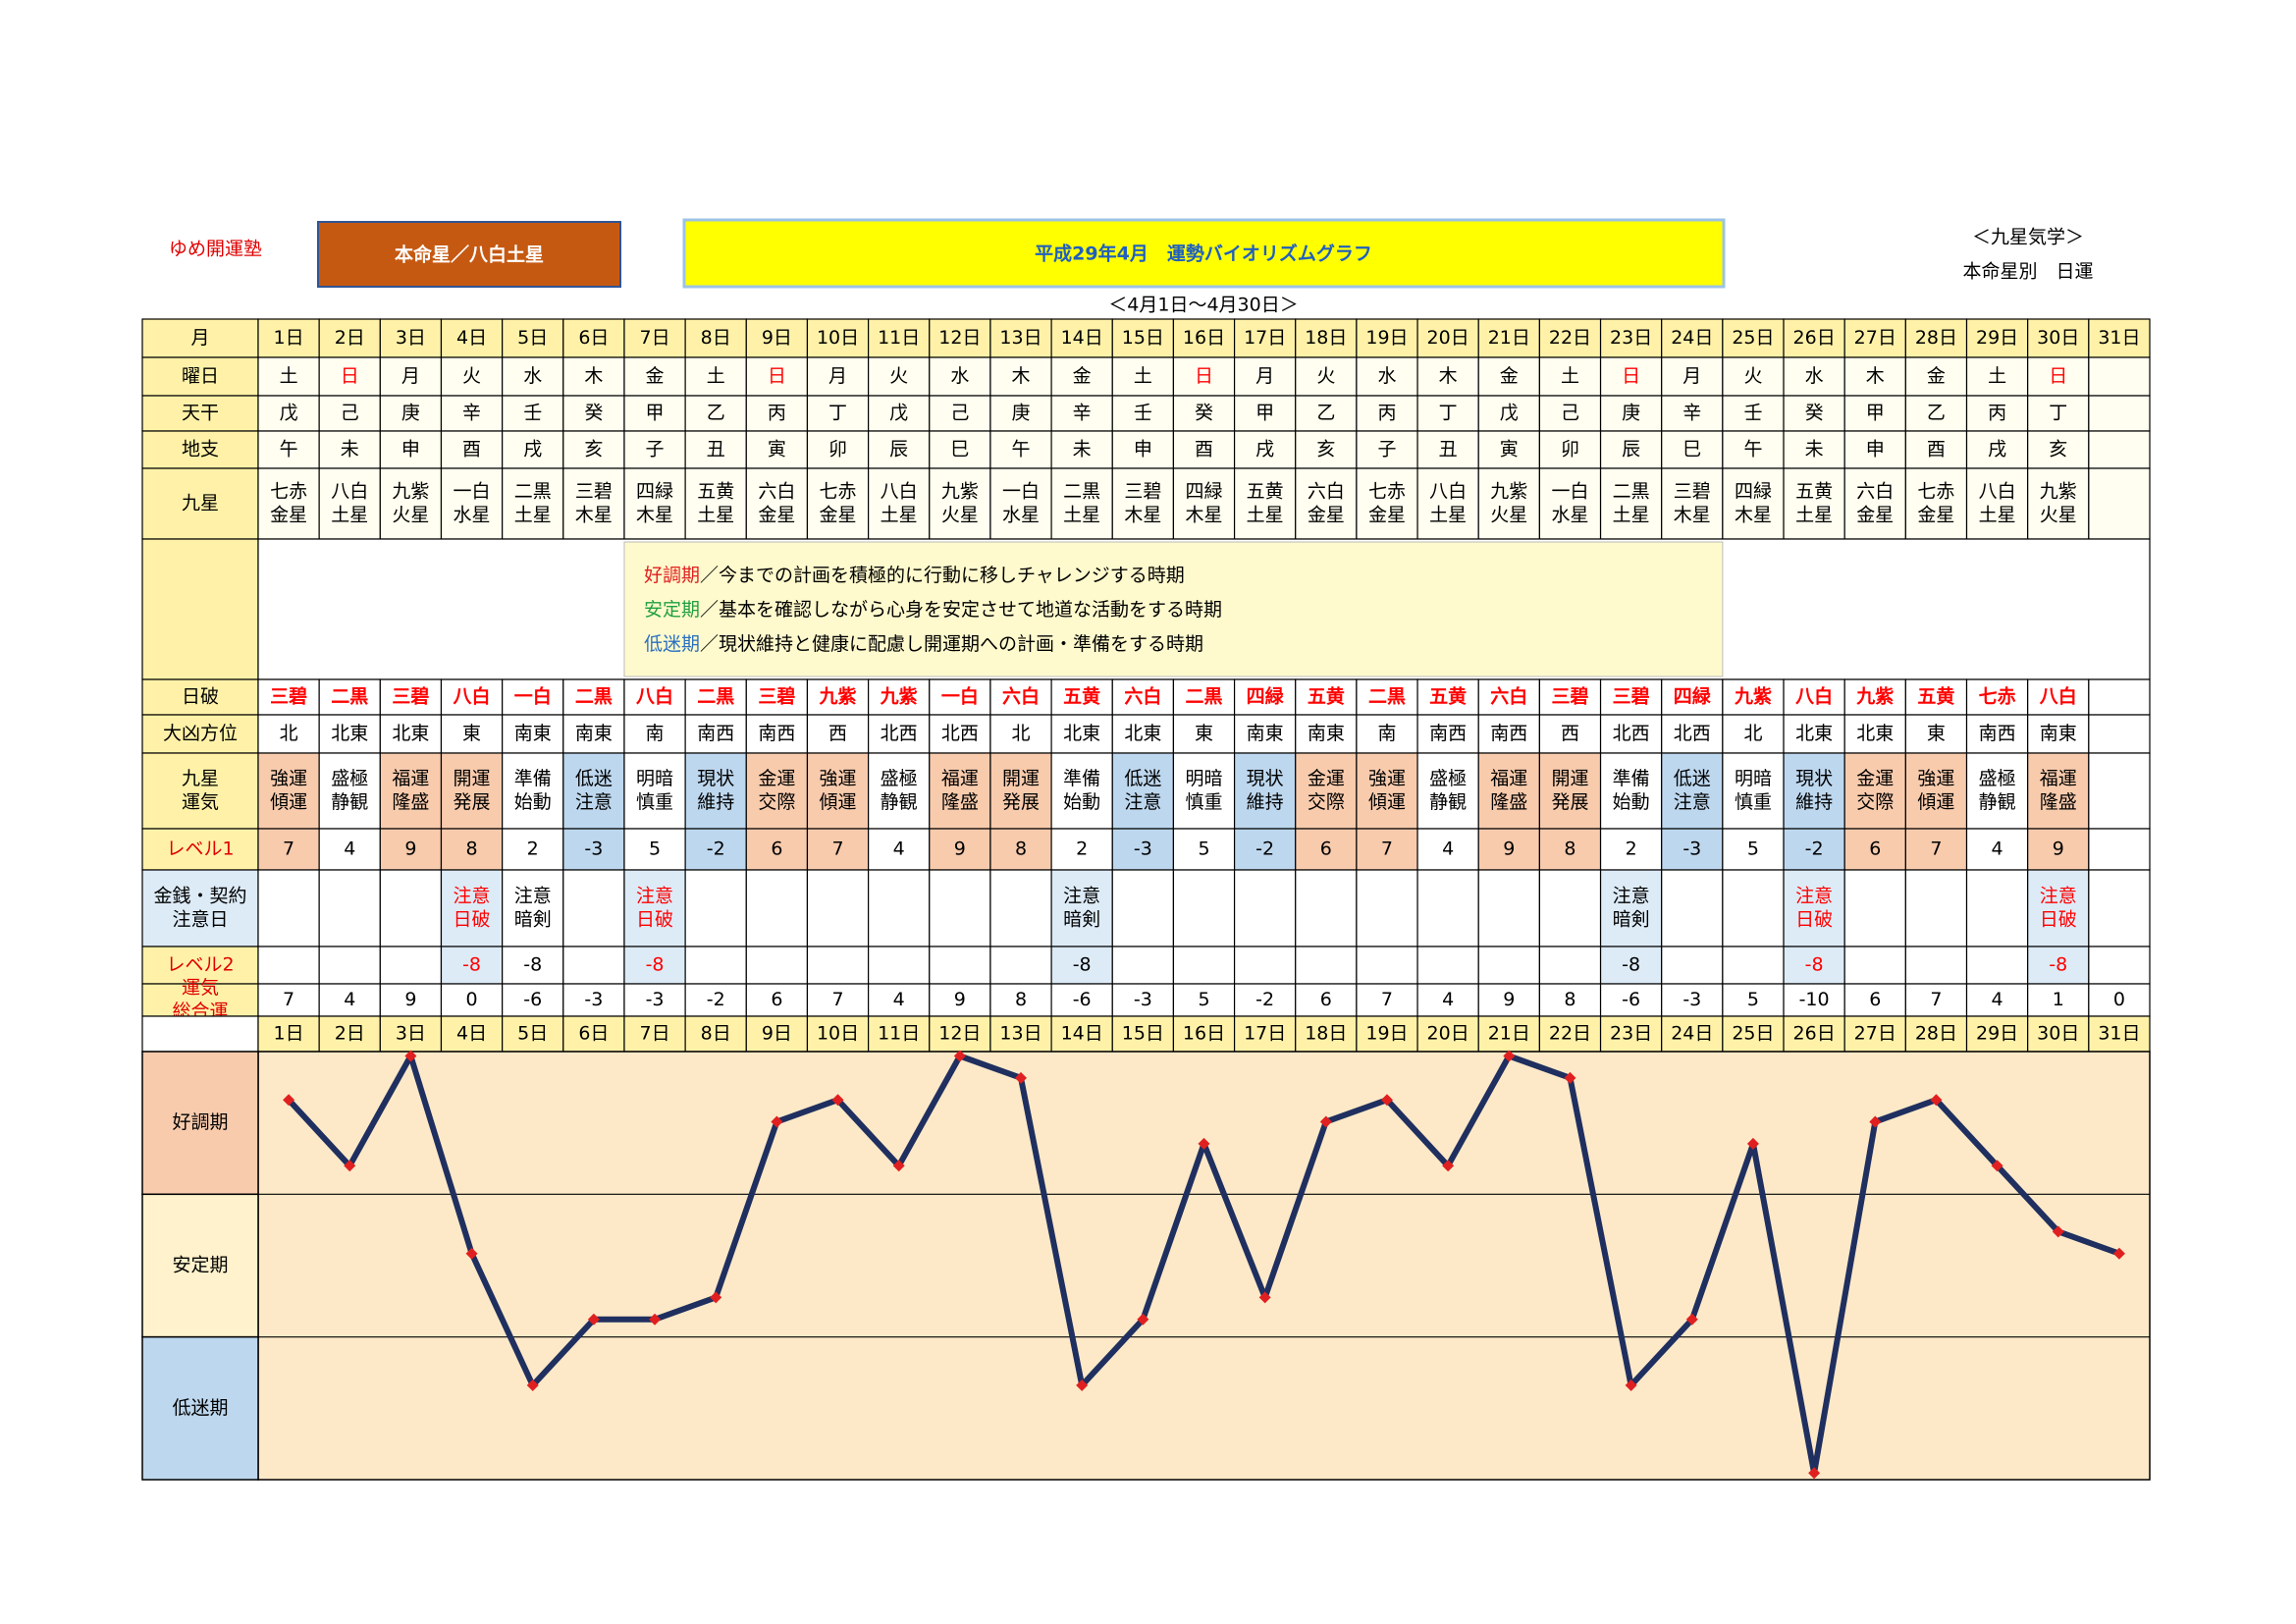 Image resolution: width=2296 pixels, height=1624 pixels. What do you see at coordinates (1753, 778) in the screenshot?
I see `cell-text: 明暗` at bounding box center [1753, 778].